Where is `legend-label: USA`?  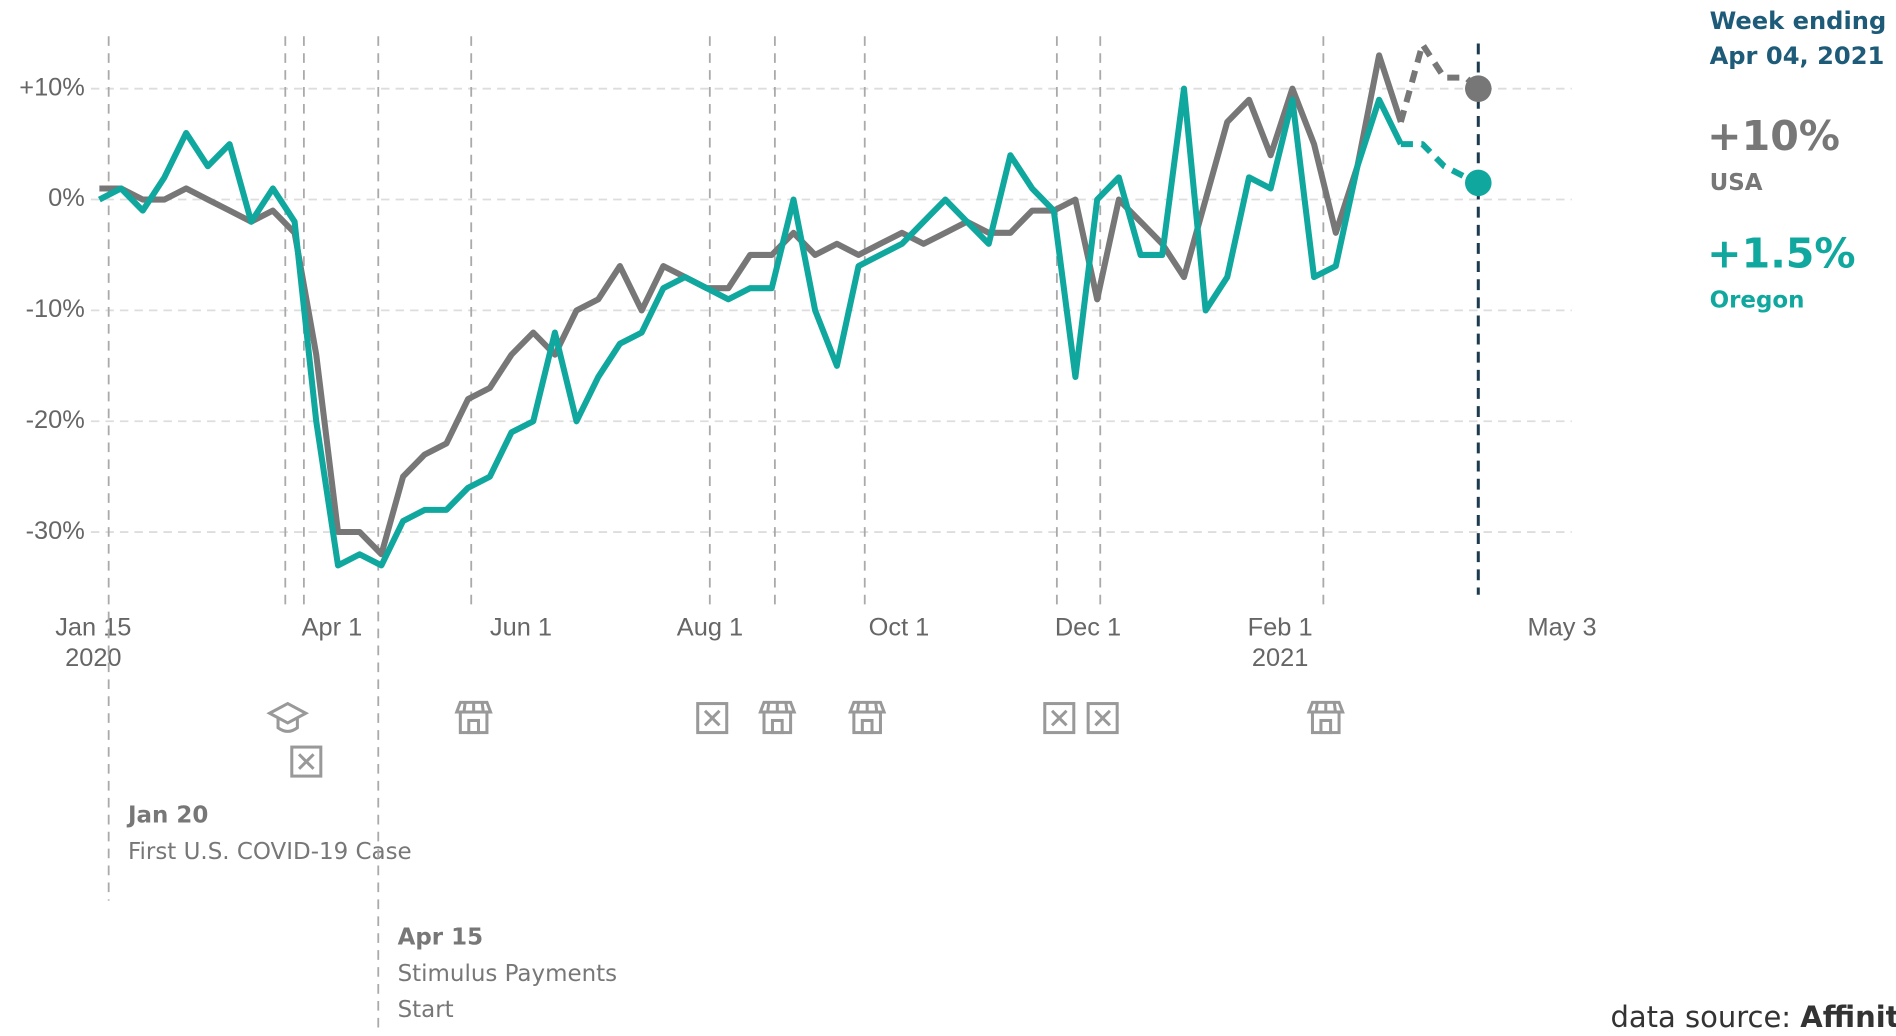
legend-label: USA is located at coordinates (1736, 183).